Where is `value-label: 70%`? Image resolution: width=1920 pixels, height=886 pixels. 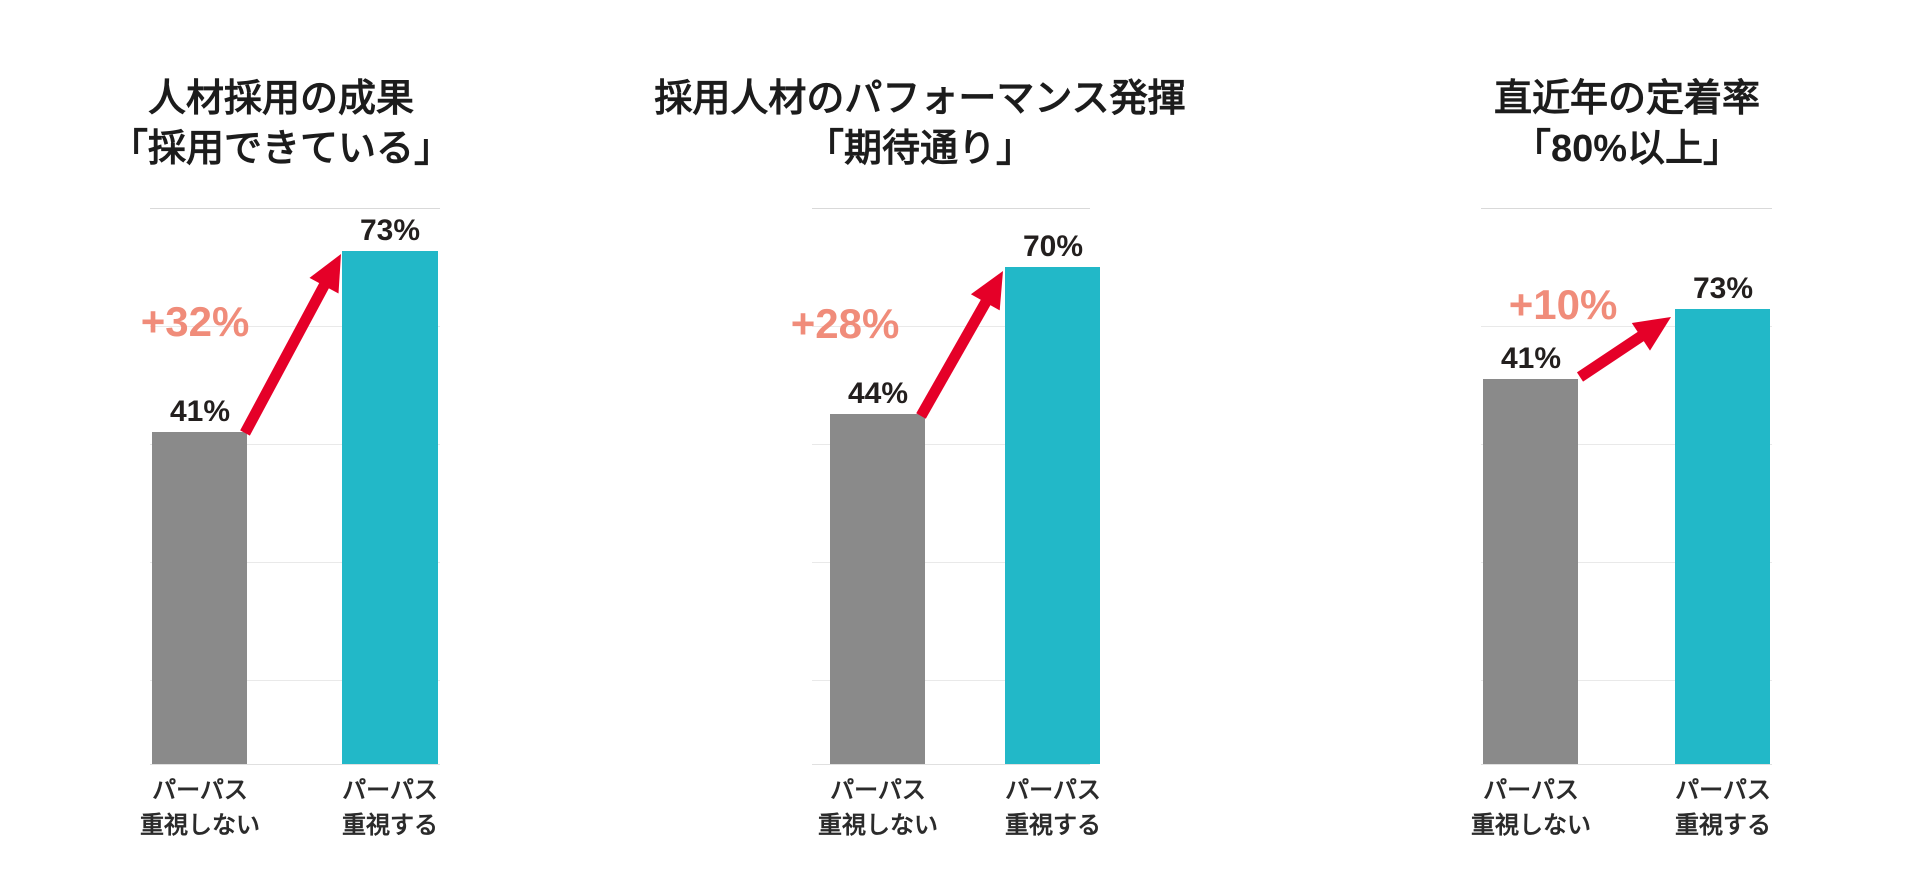 value-label: 70% is located at coordinates (1053, 246).